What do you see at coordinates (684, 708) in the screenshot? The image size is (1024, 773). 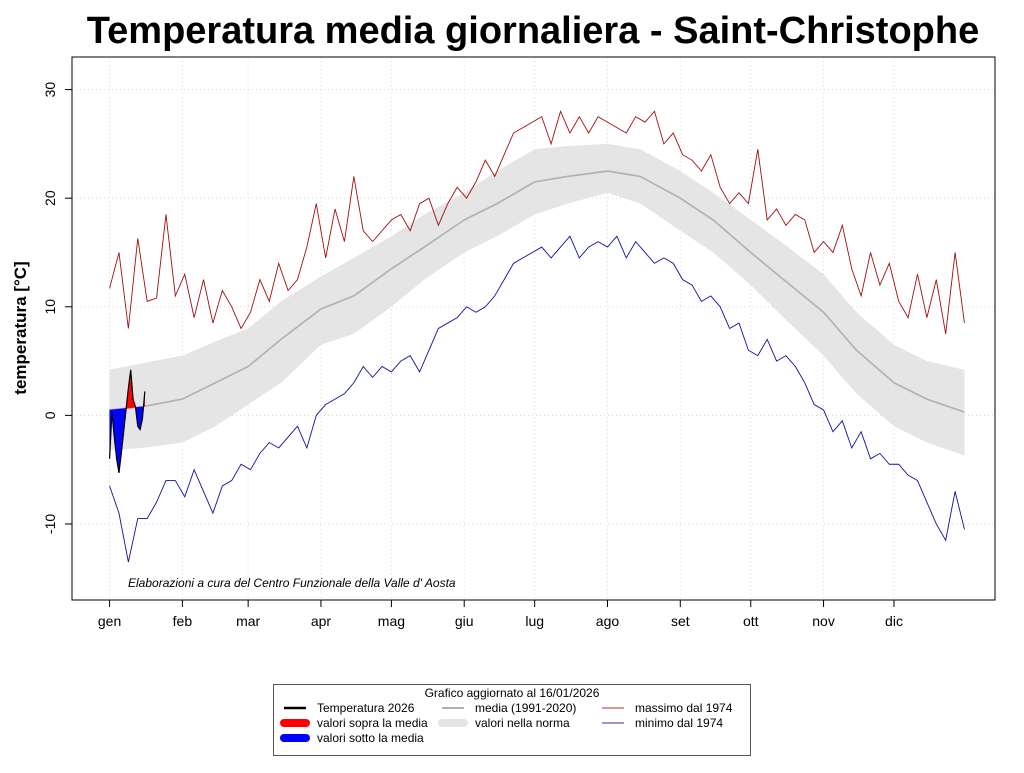 I see `legend-label: massimo dal 1974` at bounding box center [684, 708].